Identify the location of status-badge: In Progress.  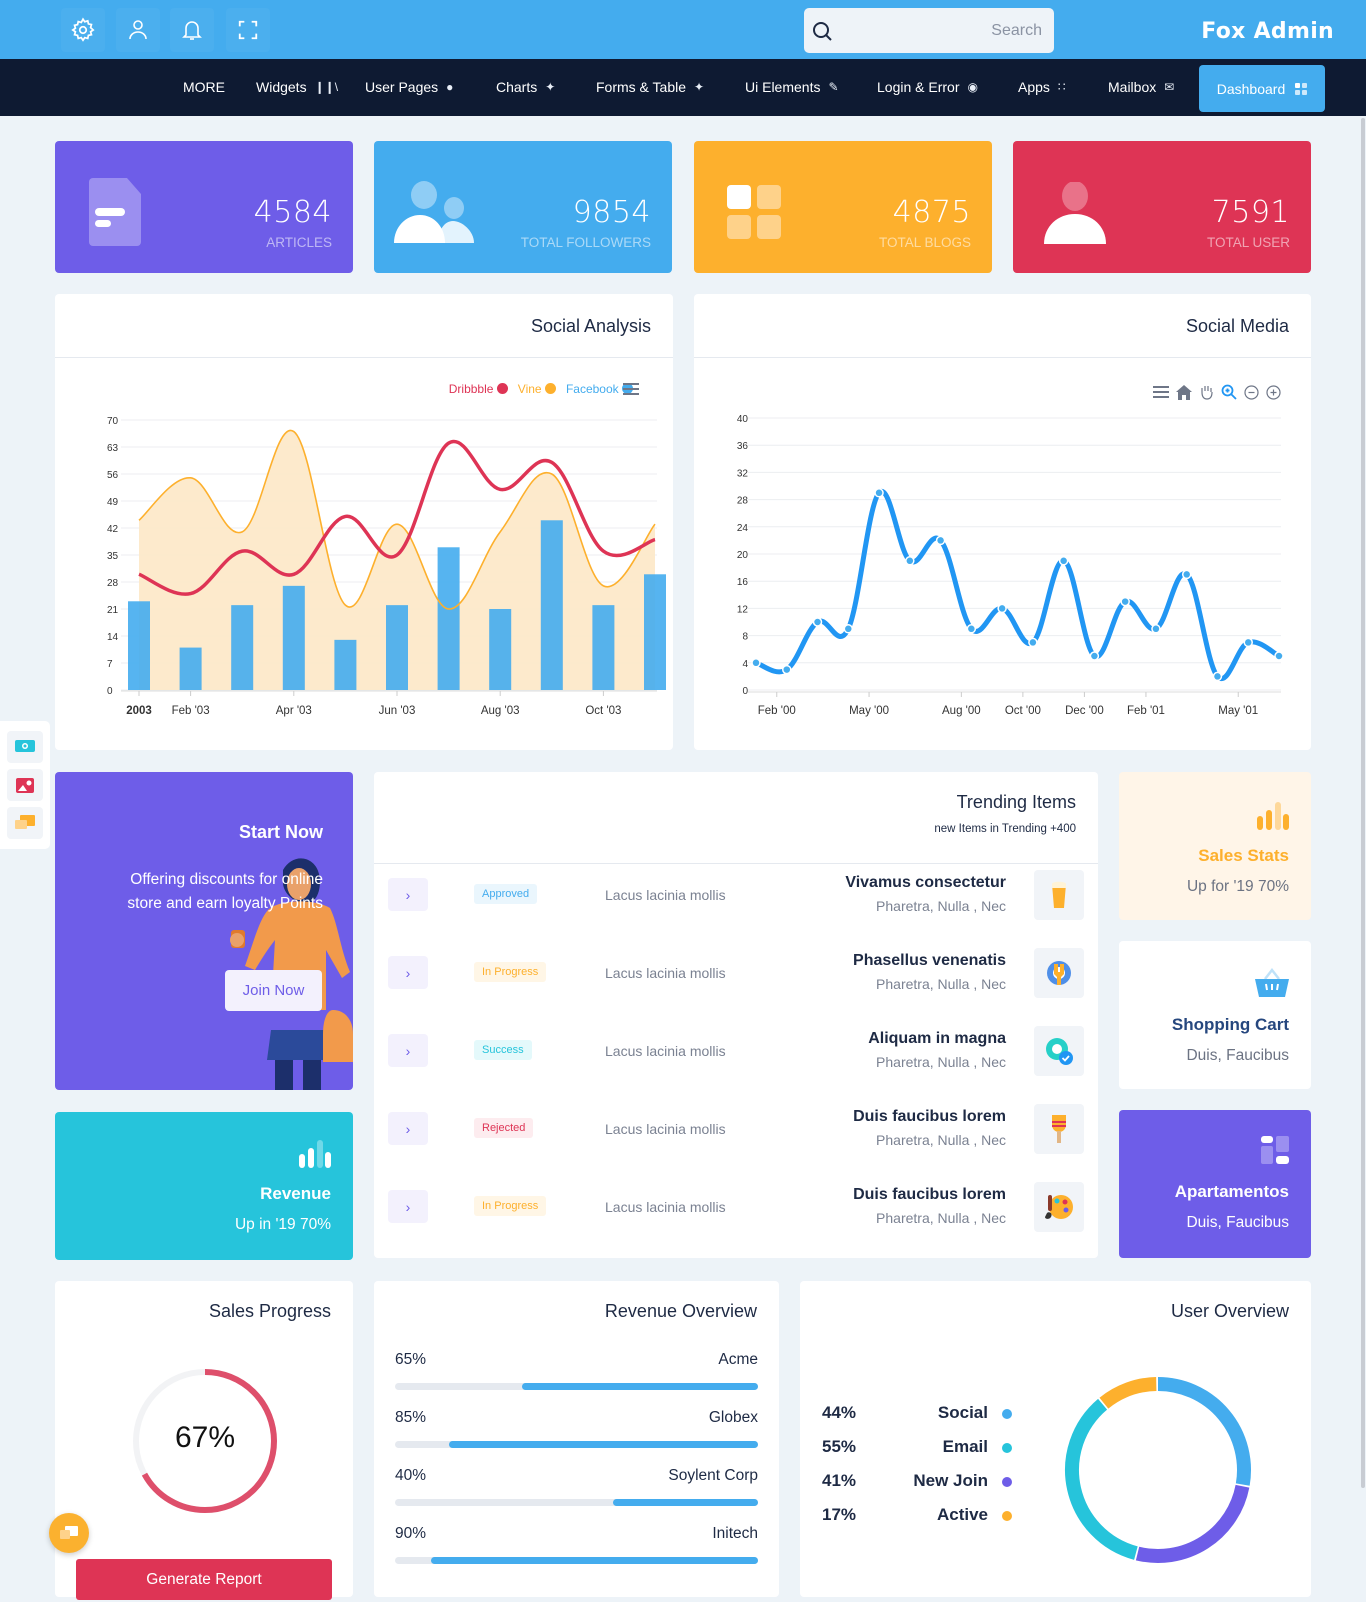
(510, 1206).